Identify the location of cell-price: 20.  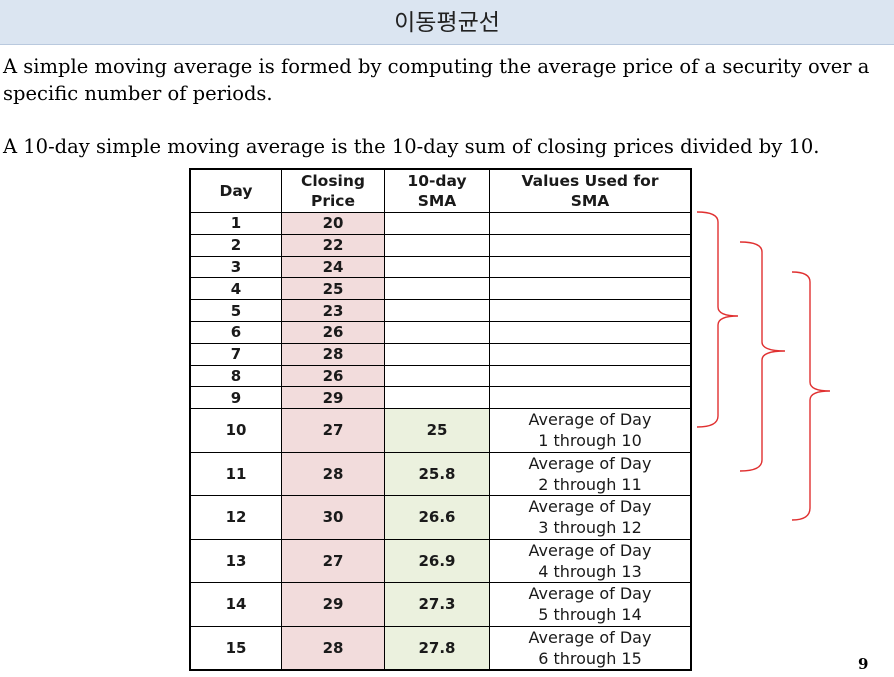
(333, 223).